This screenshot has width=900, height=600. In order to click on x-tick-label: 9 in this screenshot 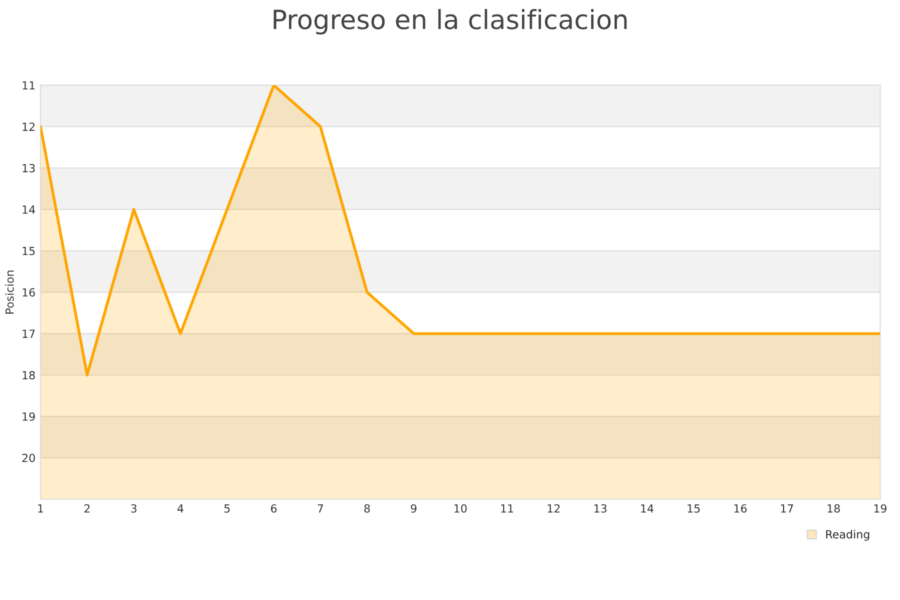, I will do `click(413, 508)`.